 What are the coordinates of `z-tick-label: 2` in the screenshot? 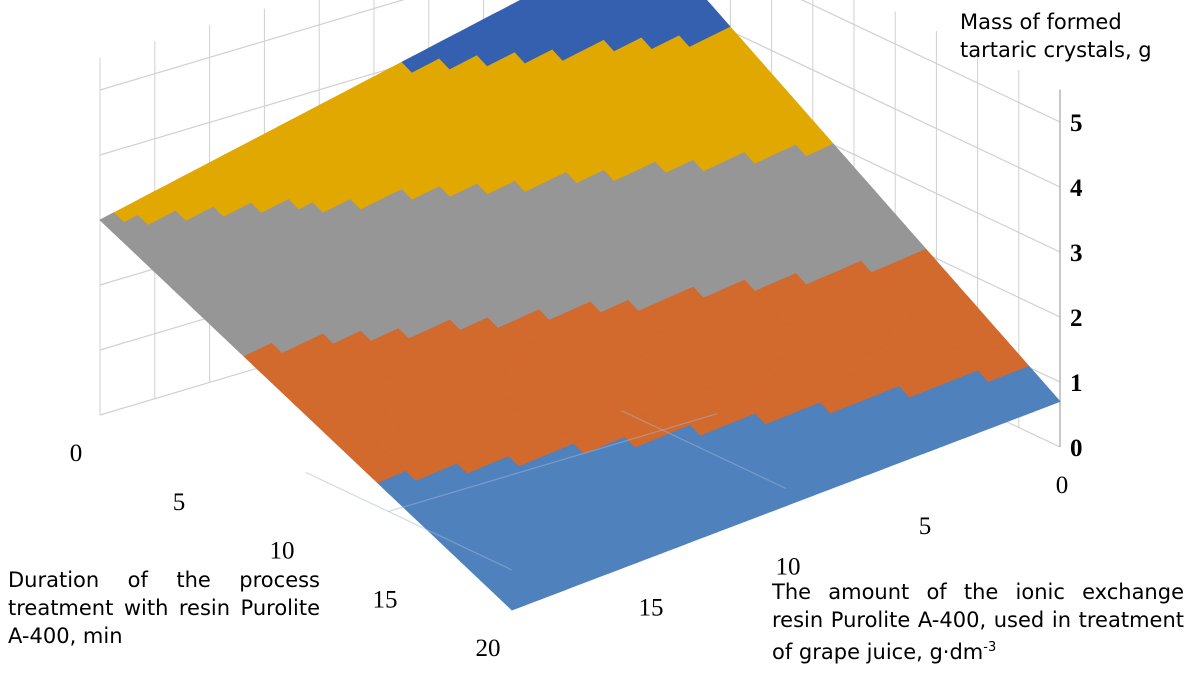 It's located at (1076, 318).